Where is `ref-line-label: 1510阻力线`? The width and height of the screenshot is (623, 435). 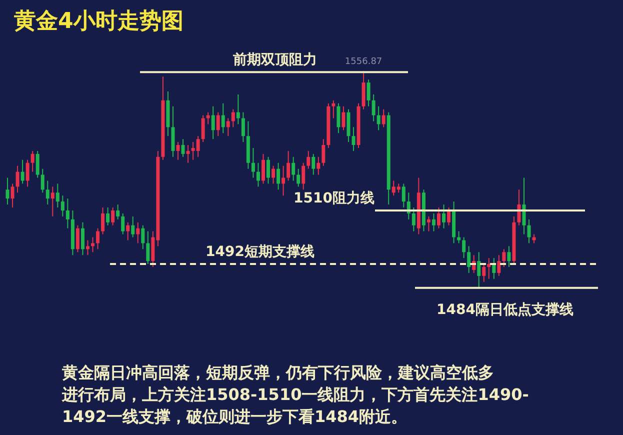
ref-line-label: 1510阻力线 is located at coordinates (334, 198).